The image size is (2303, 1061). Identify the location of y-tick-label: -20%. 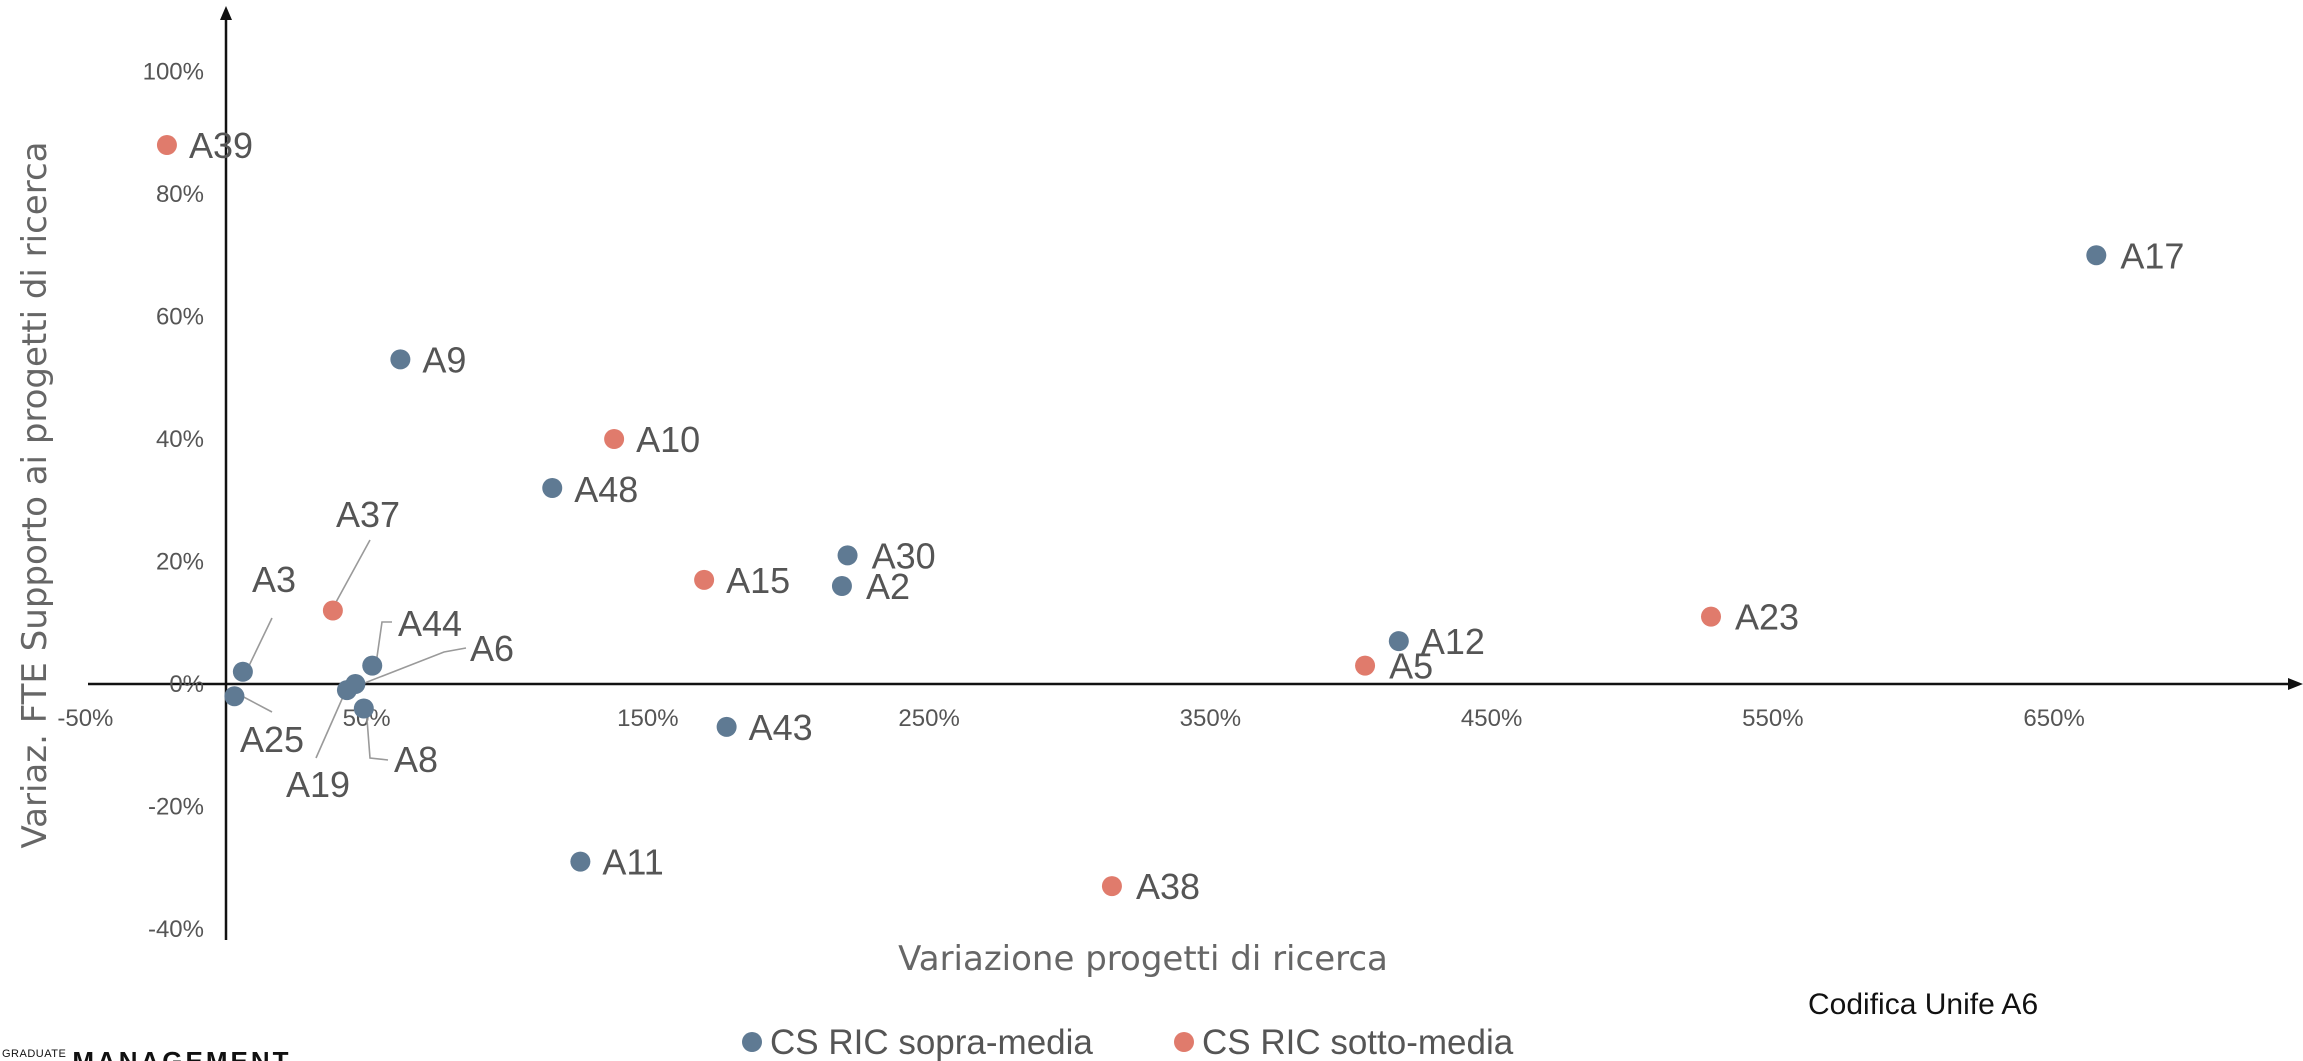
(176, 807).